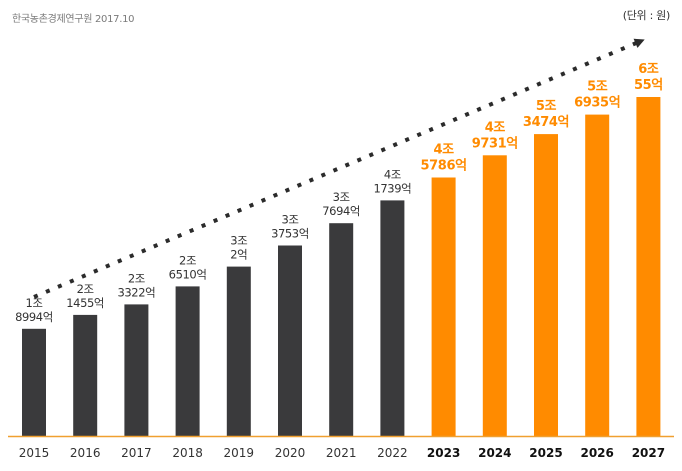 The height and width of the screenshot is (471, 682). What do you see at coordinates (239, 453) in the screenshot?
I see `x-tick-2019: 2019` at bounding box center [239, 453].